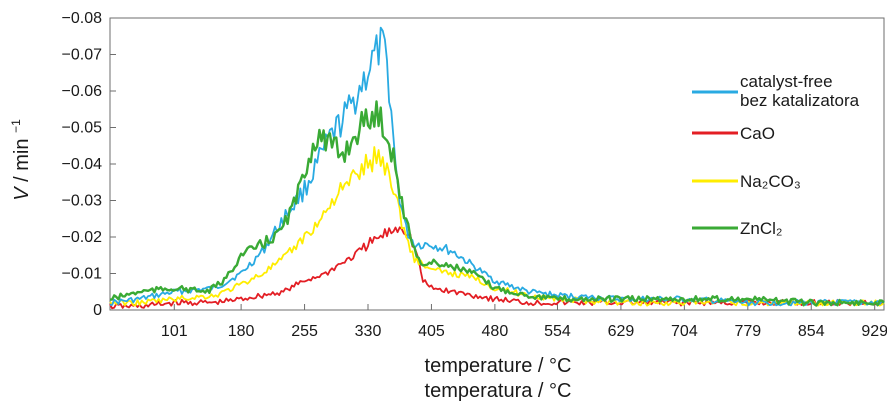  Describe the element at coordinates (82, 128) in the screenshot. I see `y-tick-label: −0.05` at that location.